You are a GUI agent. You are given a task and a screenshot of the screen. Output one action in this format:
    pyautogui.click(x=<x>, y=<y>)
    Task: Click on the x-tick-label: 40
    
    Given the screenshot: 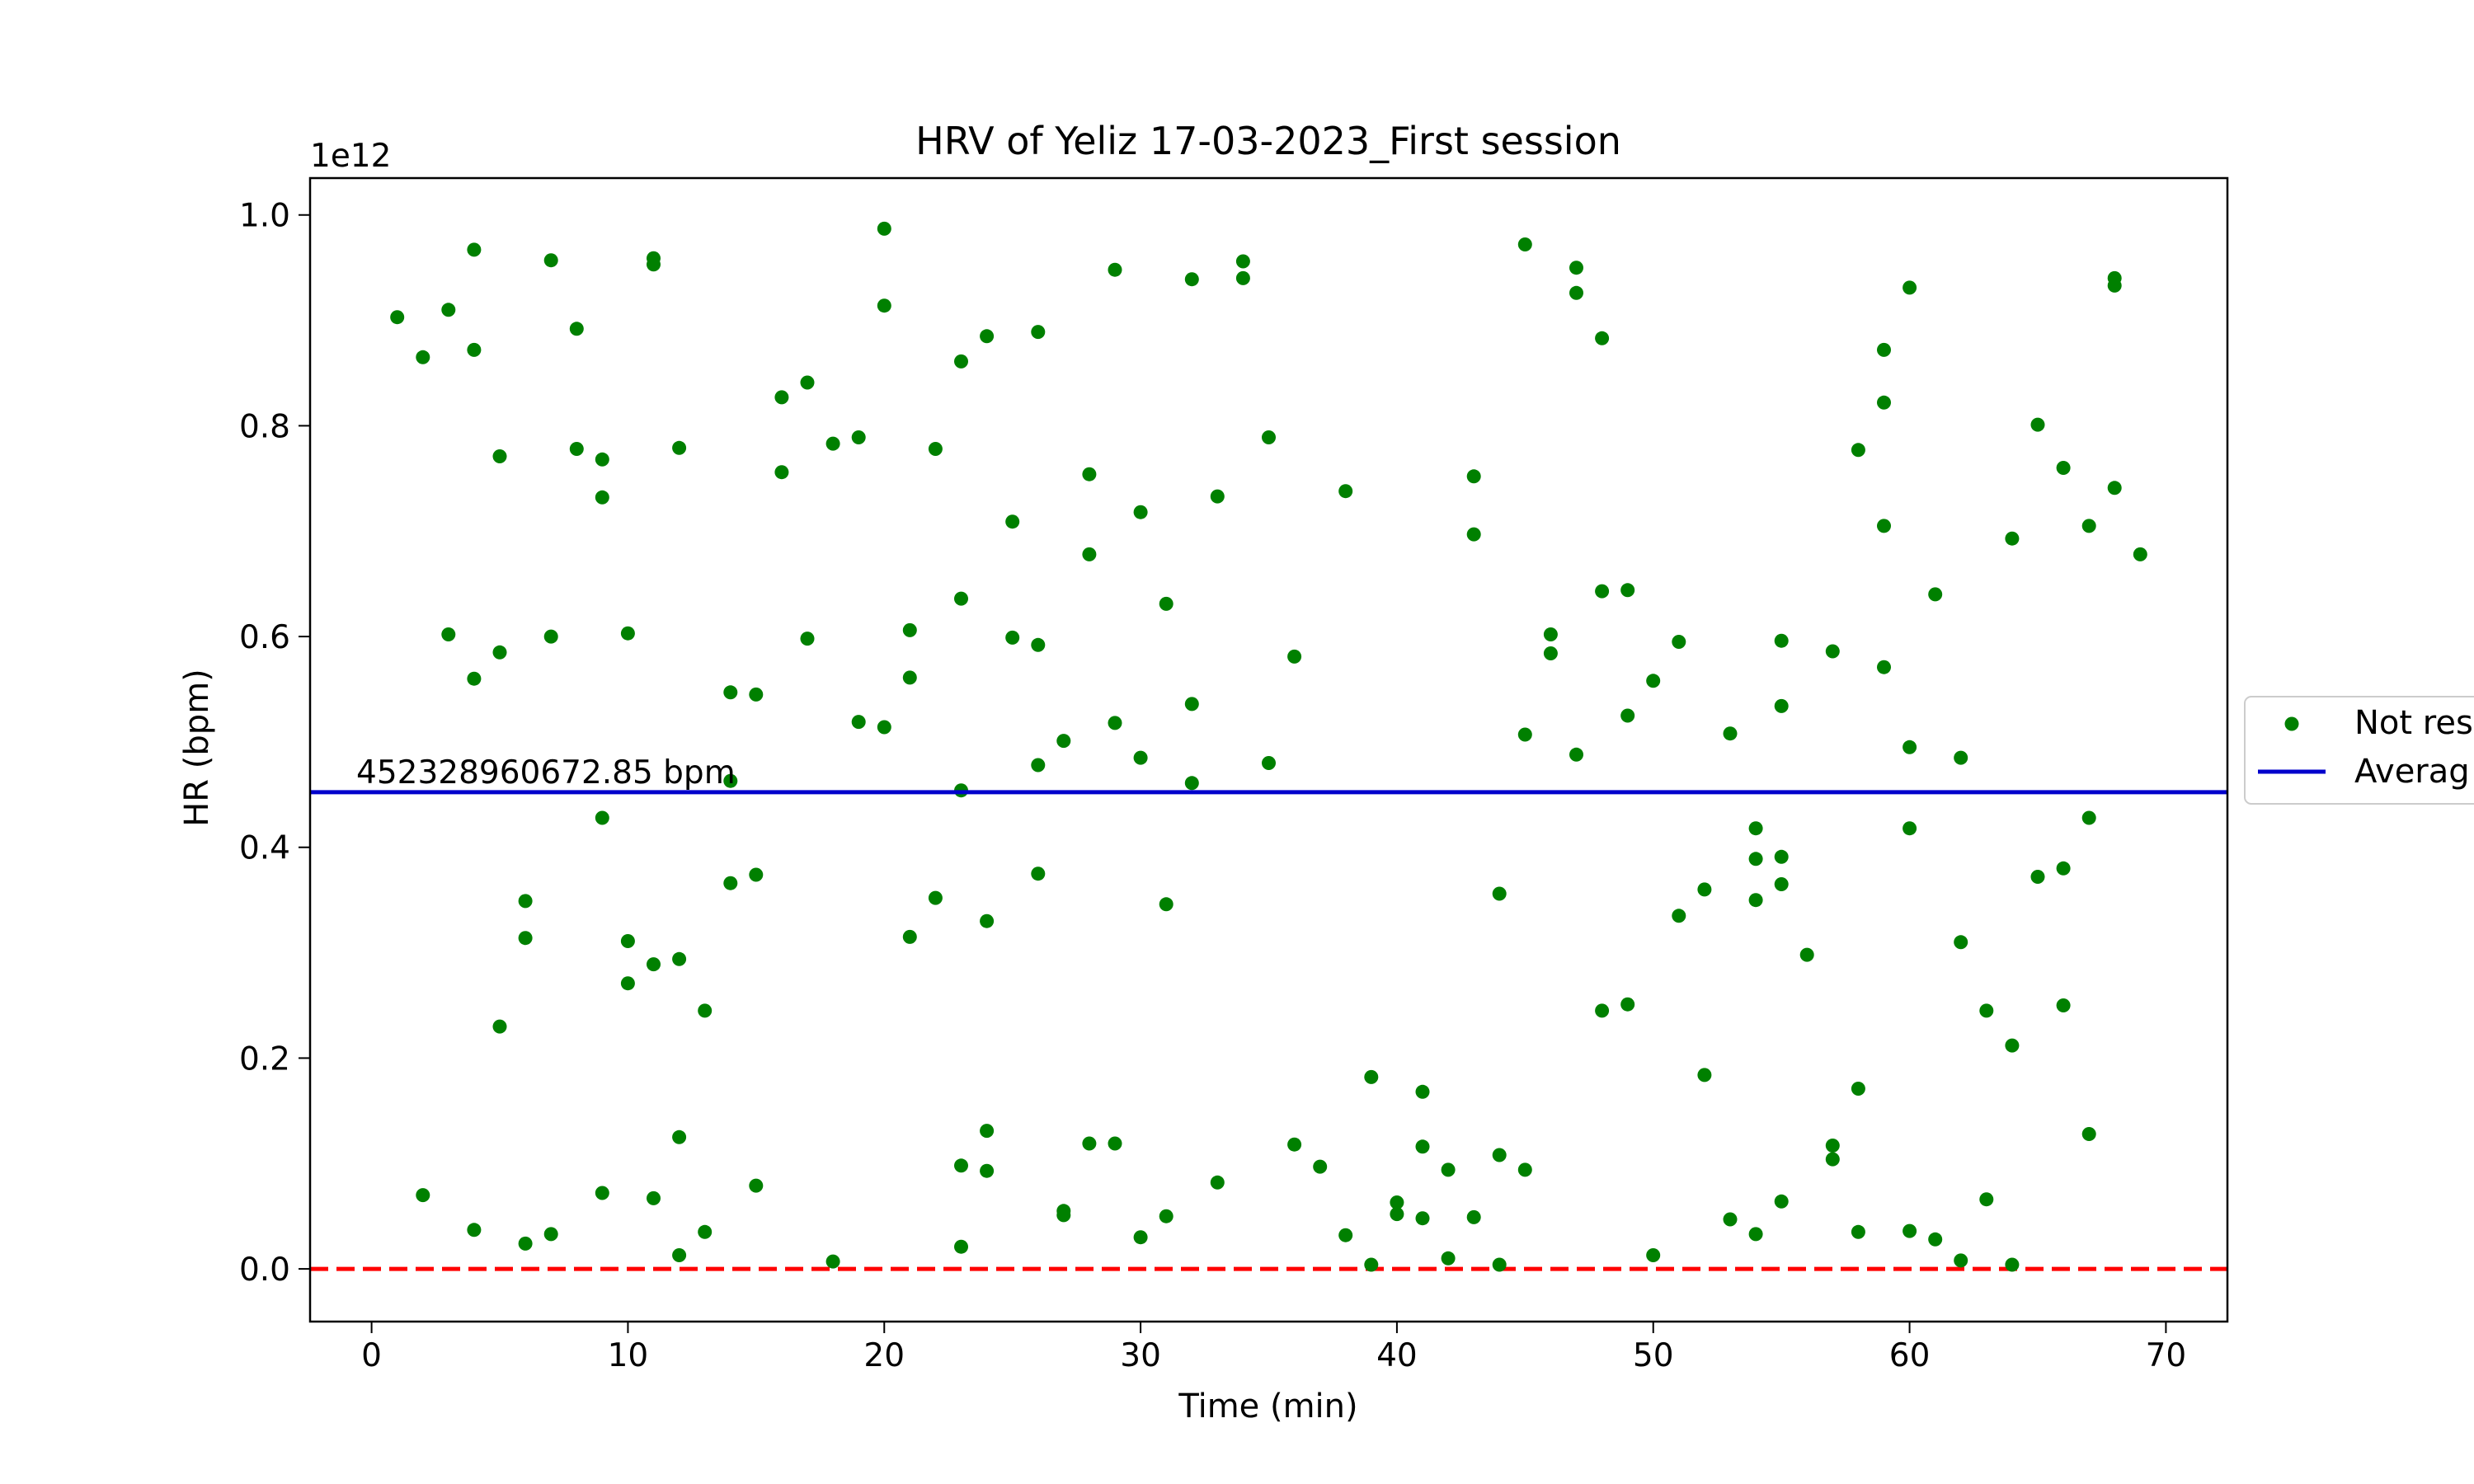 What is the action you would take?
    pyautogui.click(x=1397, y=1355)
    